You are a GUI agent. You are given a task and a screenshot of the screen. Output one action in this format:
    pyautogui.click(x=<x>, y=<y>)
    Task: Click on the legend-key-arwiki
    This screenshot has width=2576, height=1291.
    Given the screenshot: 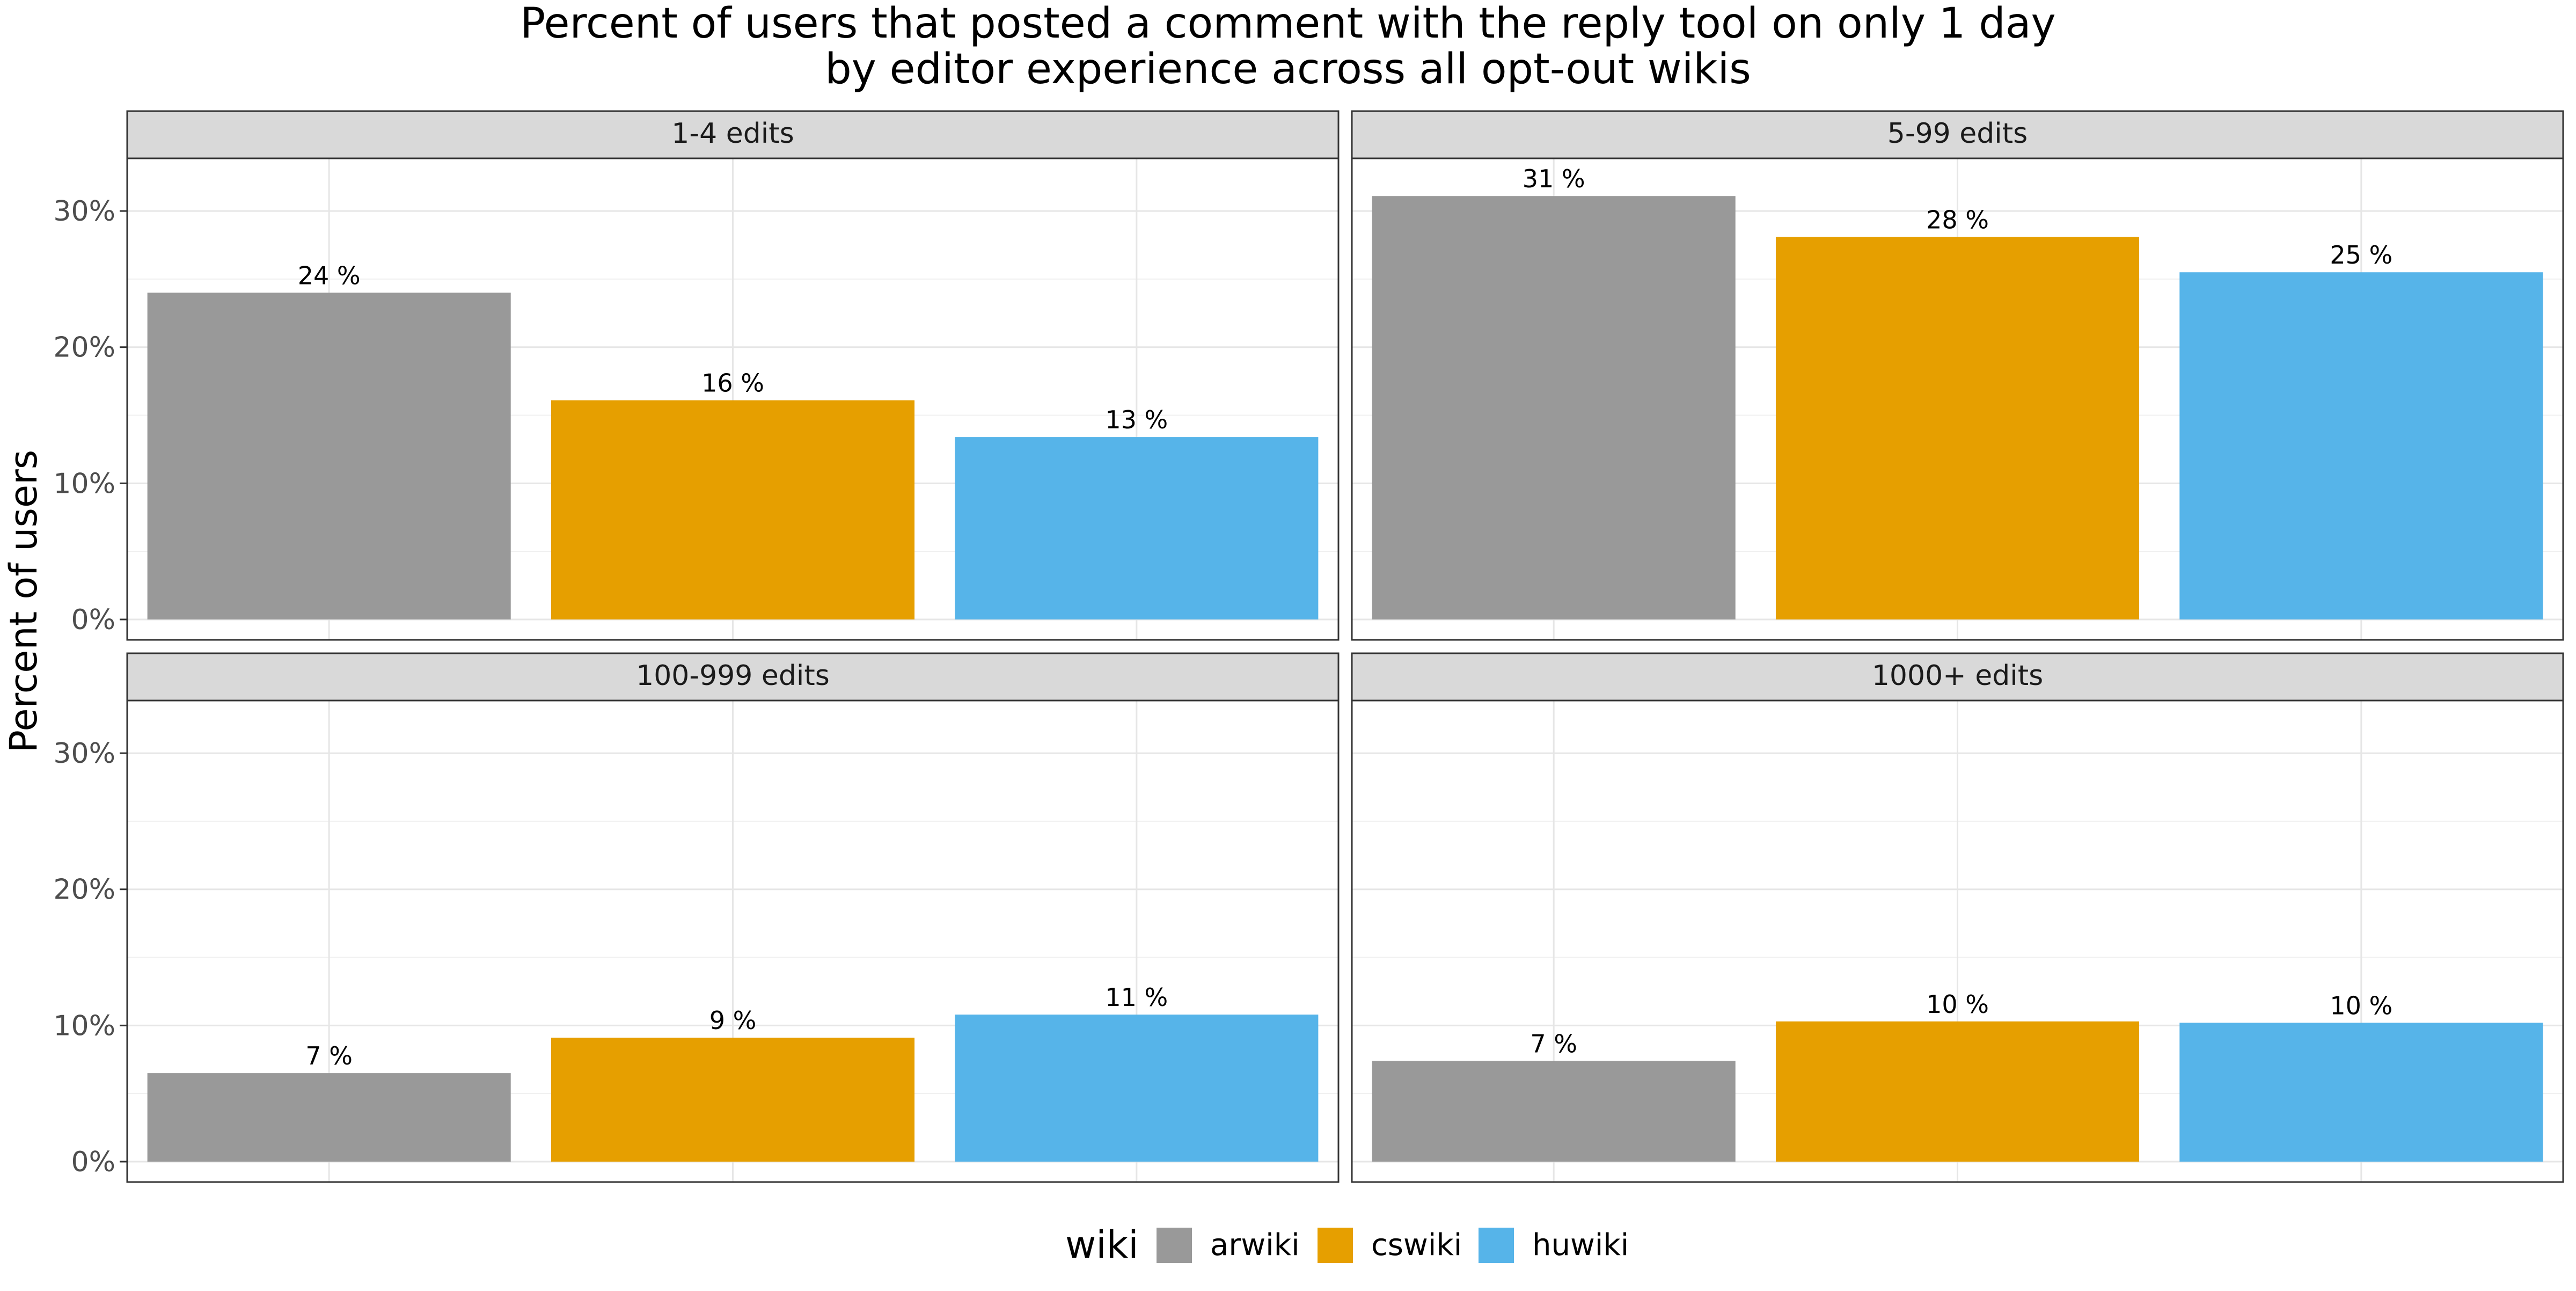 What is the action you would take?
    pyautogui.click(x=1174, y=1245)
    